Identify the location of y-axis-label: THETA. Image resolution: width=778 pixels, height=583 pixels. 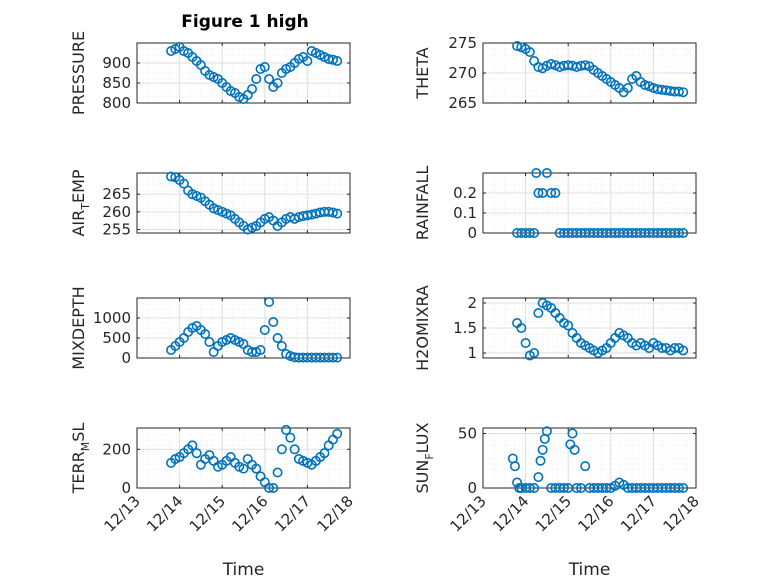
(422, 73).